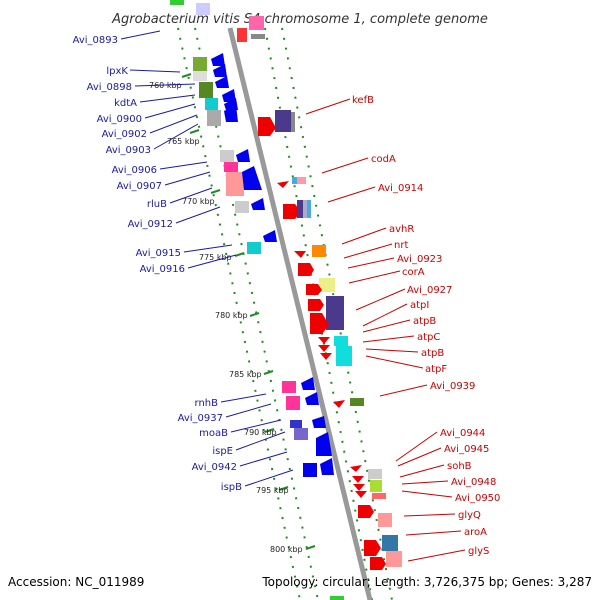 Image resolution: width=600 pixels, height=600 pixels. Describe the element at coordinates (134, 170) in the screenshot. I see `gene-label: Avi_0906` at that location.